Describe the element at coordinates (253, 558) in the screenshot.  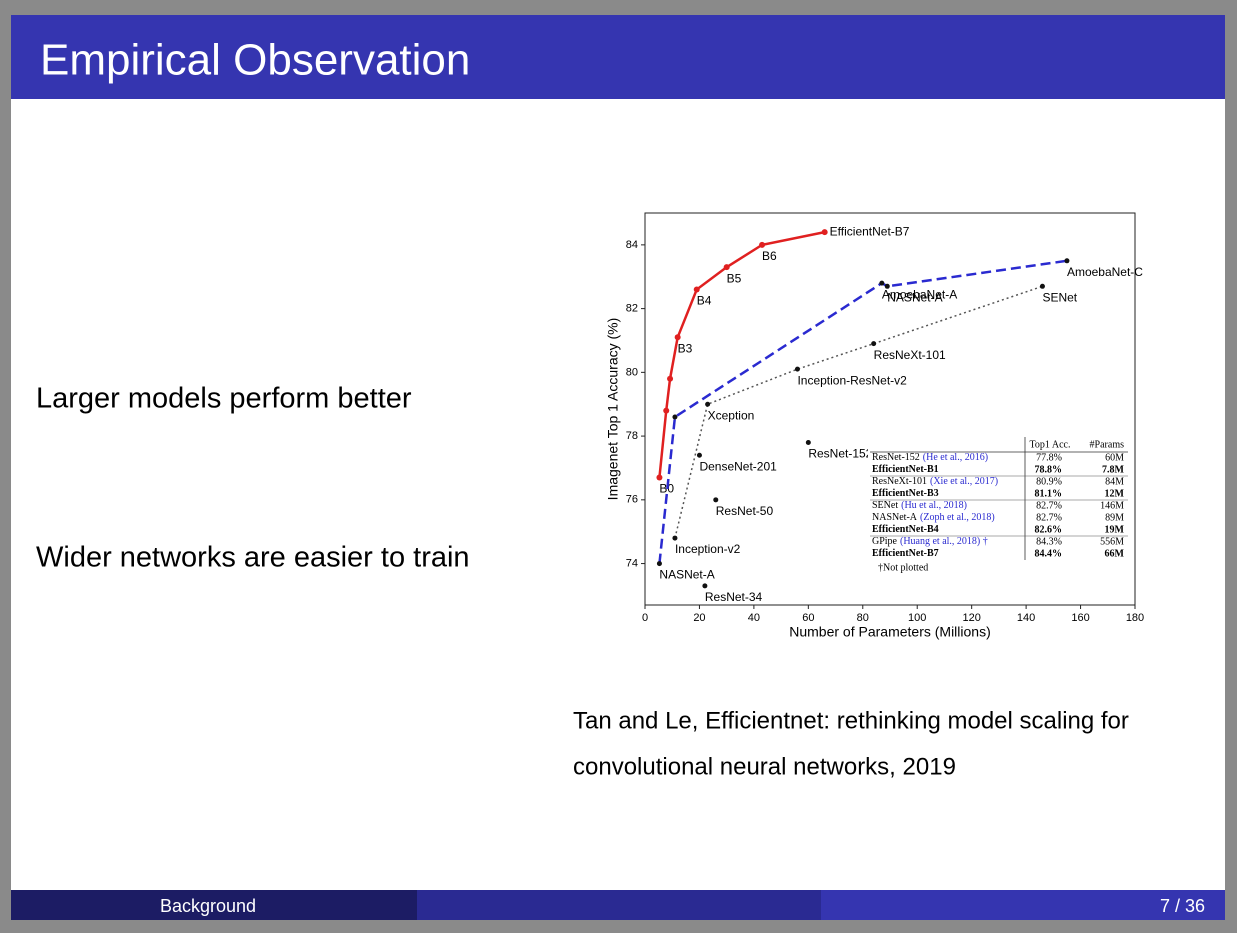
I see `bullet: Wider networks are easier to train` at that location.